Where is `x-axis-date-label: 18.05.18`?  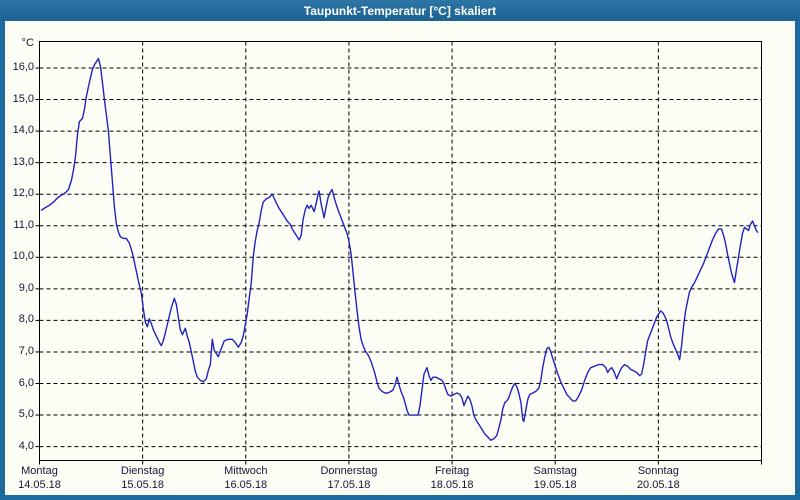 x-axis-date-label: 18.05.18 is located at coordinates (452, 485).